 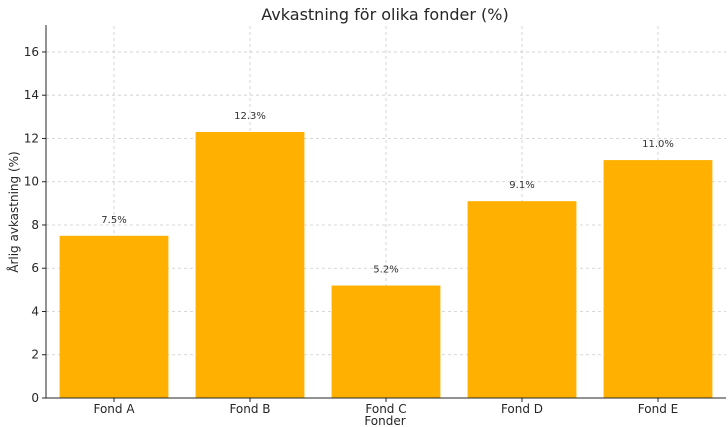 I want to click on y-tick-label: 14, so click(x=31, y=95).